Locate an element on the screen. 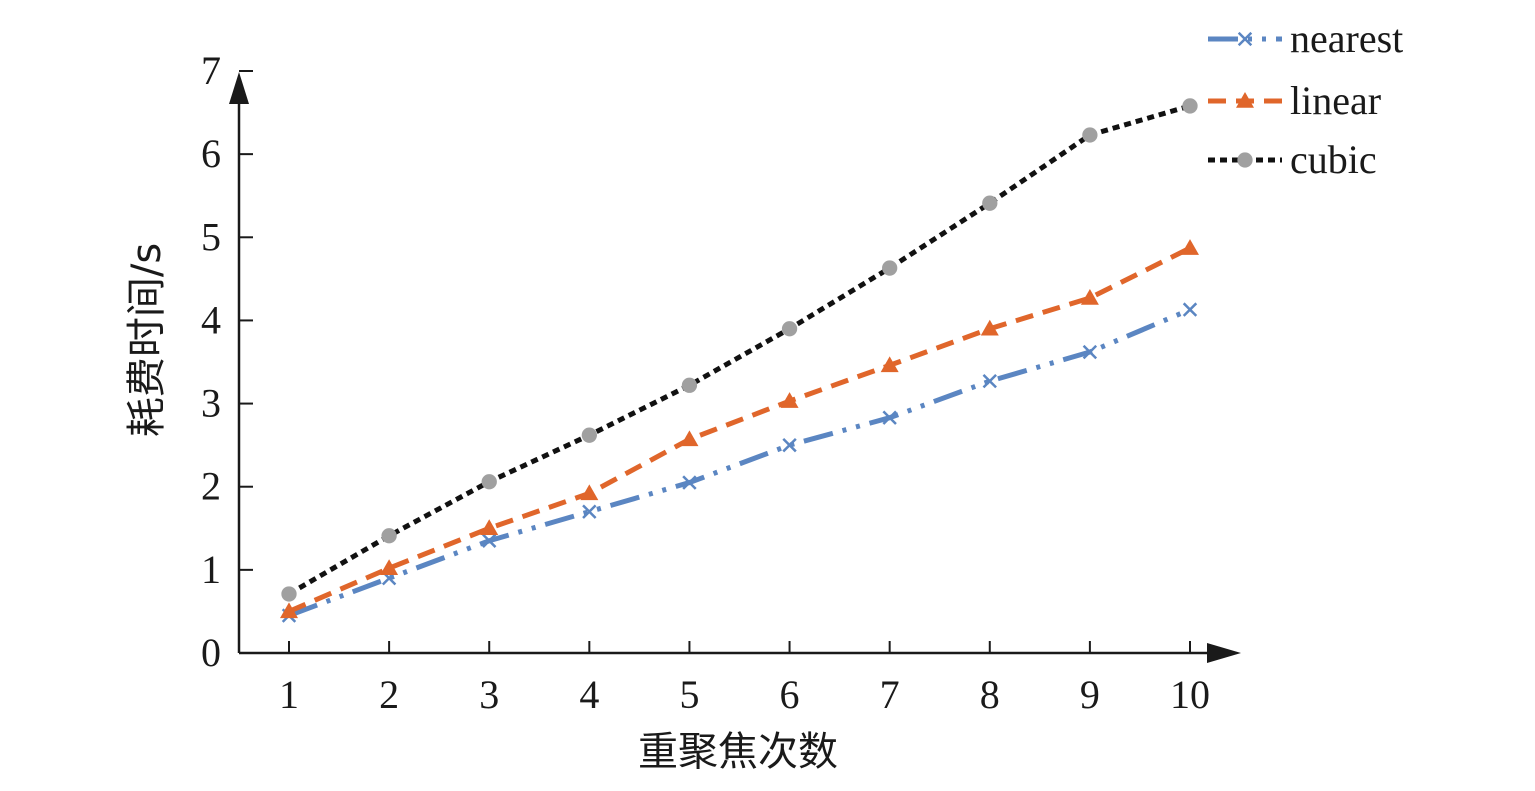 Image resolution: width=1535 pixels, height=791 pixels. x-tick-label: 3 is located at coordinates (489, 694).